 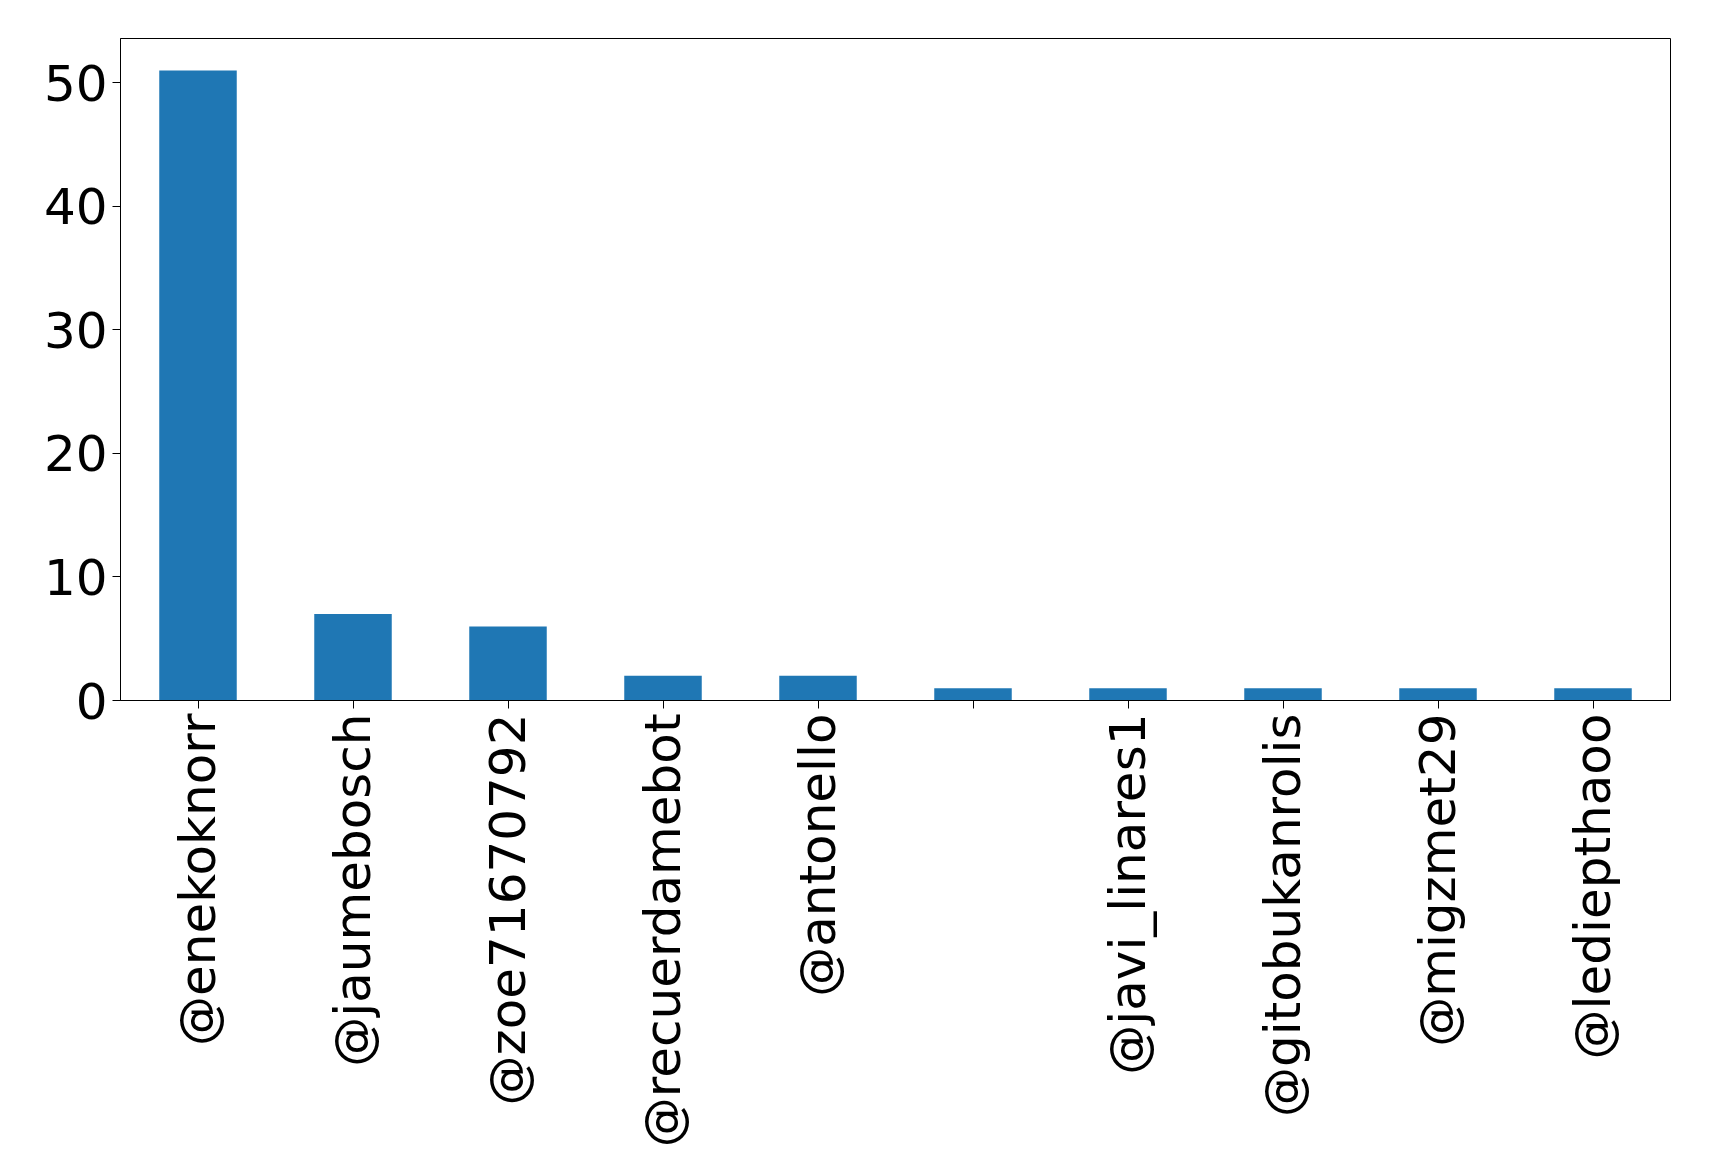 What do you see at coordinates (75, 577) in the screenshot?
I see `y-tick-label: 10` at bounding box center [75, 577].